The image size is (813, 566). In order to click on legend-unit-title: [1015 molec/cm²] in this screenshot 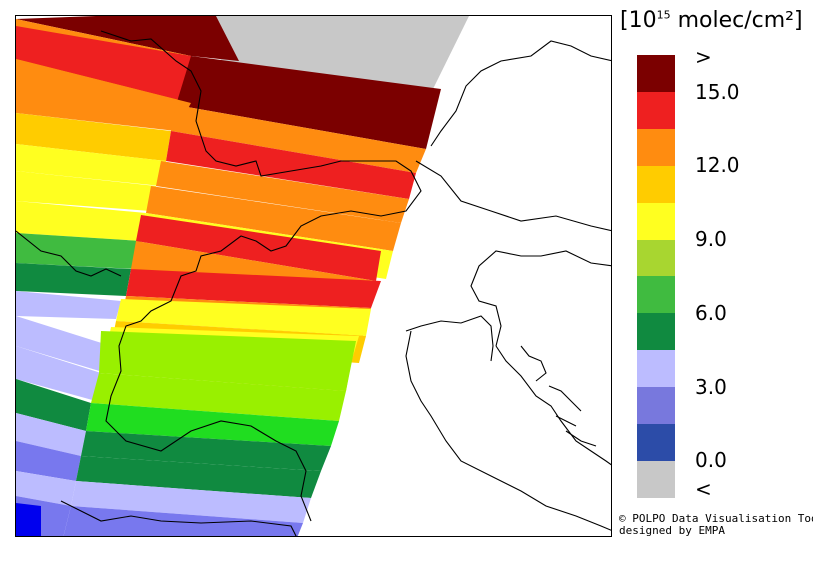, I will do `click(711, 20)`.